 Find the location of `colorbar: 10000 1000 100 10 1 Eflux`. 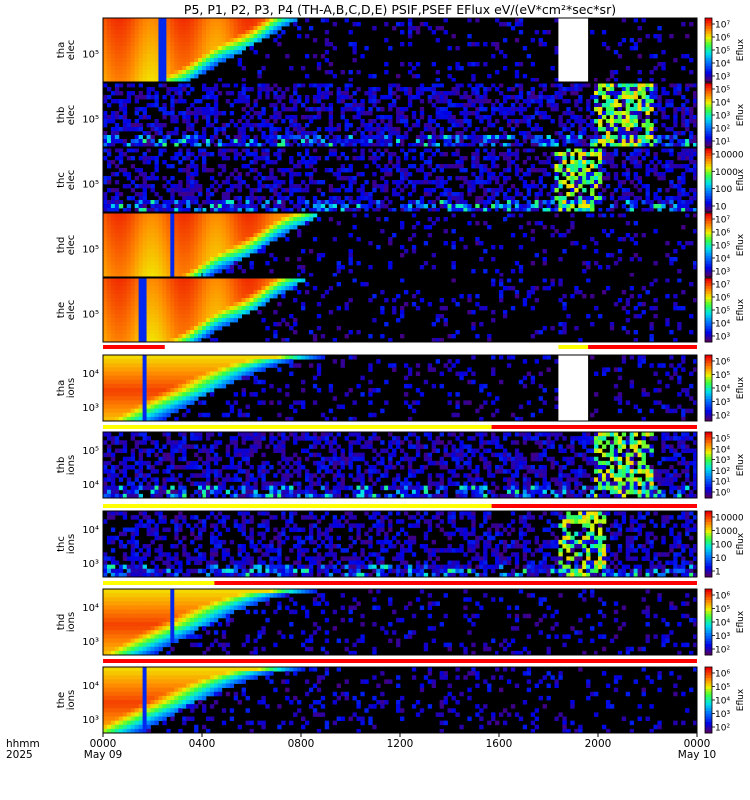

colorbar: 10000 1000 100 10 1 Eflux is located at coordinates (725, 544).